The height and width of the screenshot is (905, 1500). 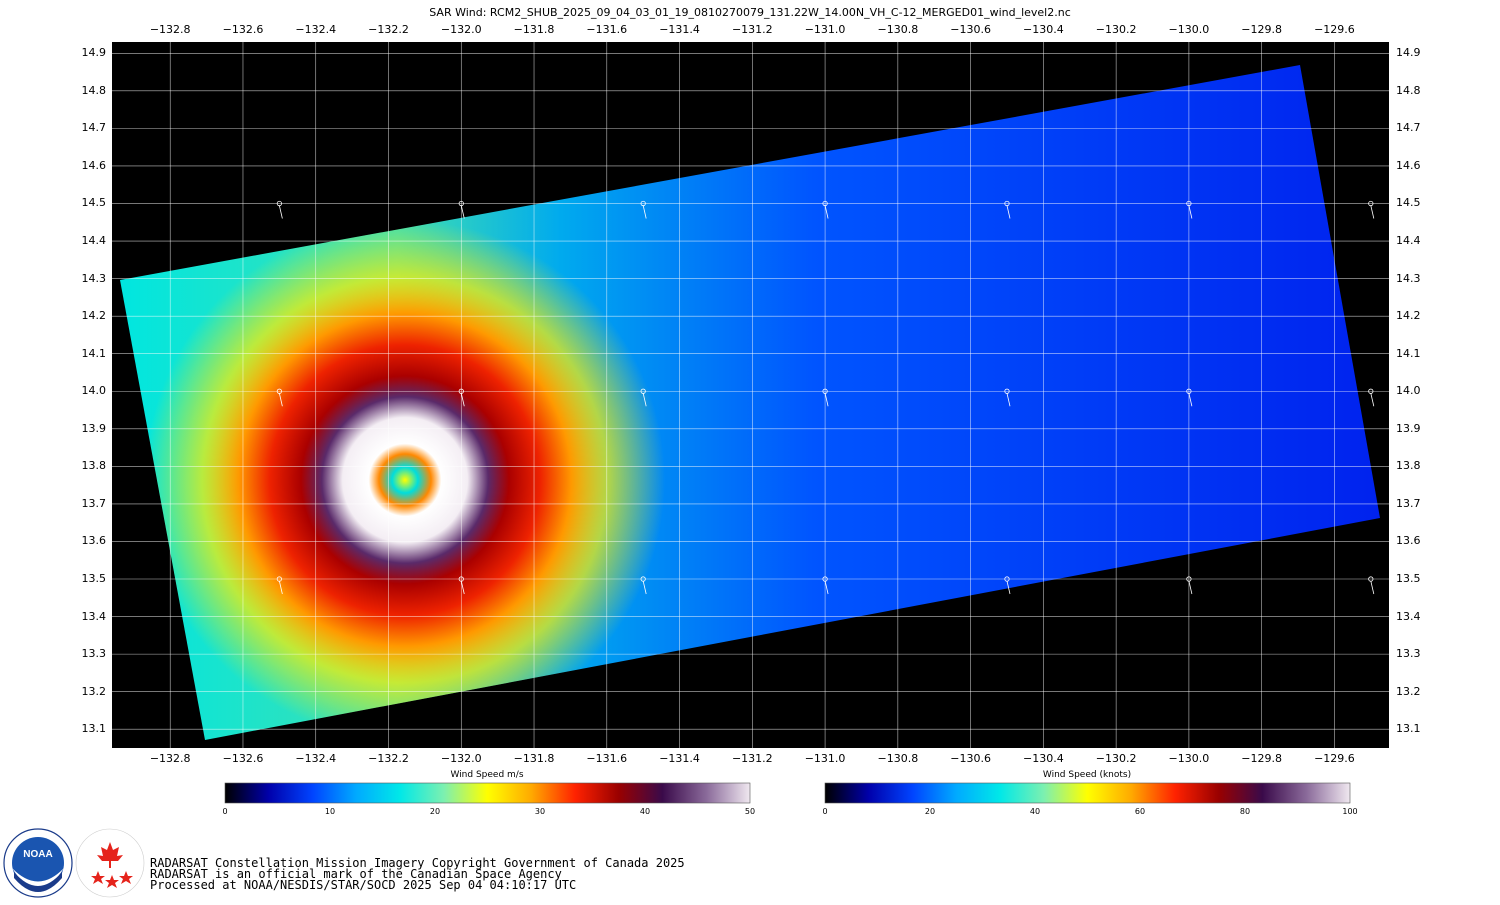 I want to click on latitude-tick-label: 13.7, so click(x=1408, y=503).